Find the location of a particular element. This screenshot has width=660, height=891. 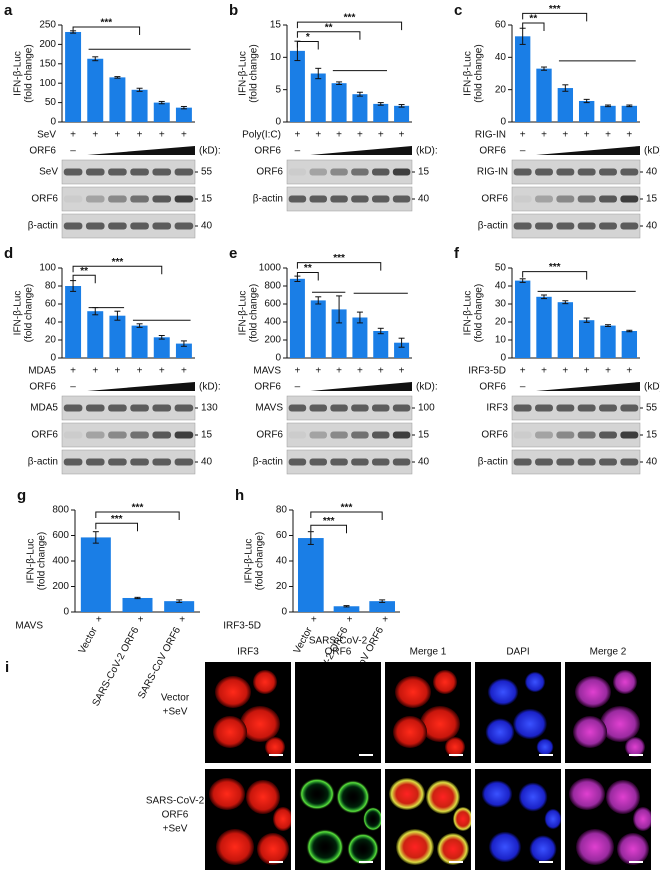

blot-row-label: β-actin is located at coordinates (43, 462).